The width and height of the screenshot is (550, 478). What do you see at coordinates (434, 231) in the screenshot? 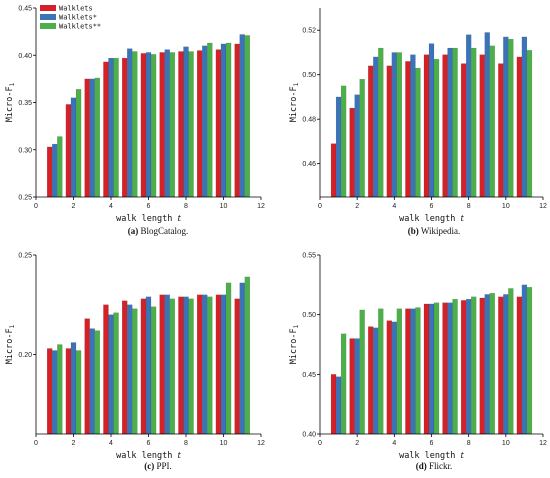
I see `panel-caption: (b) Wikipedia.` at bounding box center [434, 231].